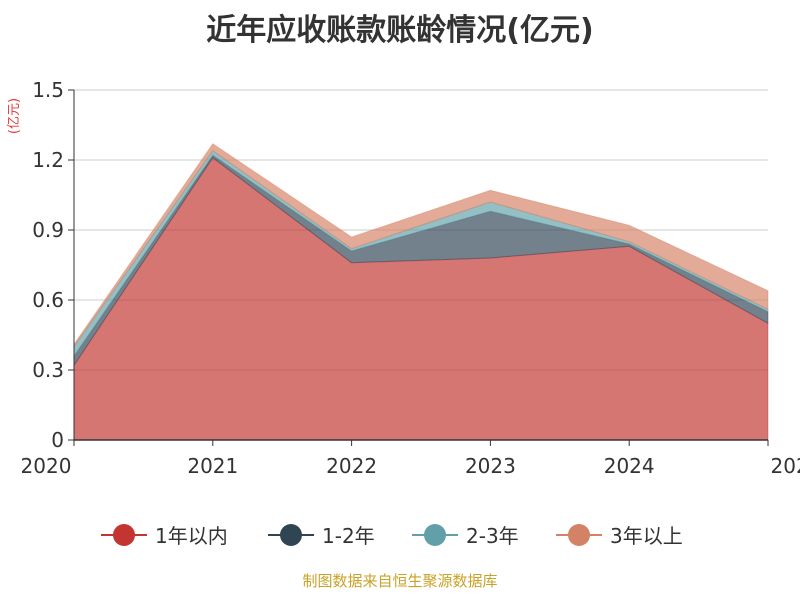 This screenshot has height=600, width=800. I want to click on y-tick-label: 0, so click(57, 440).